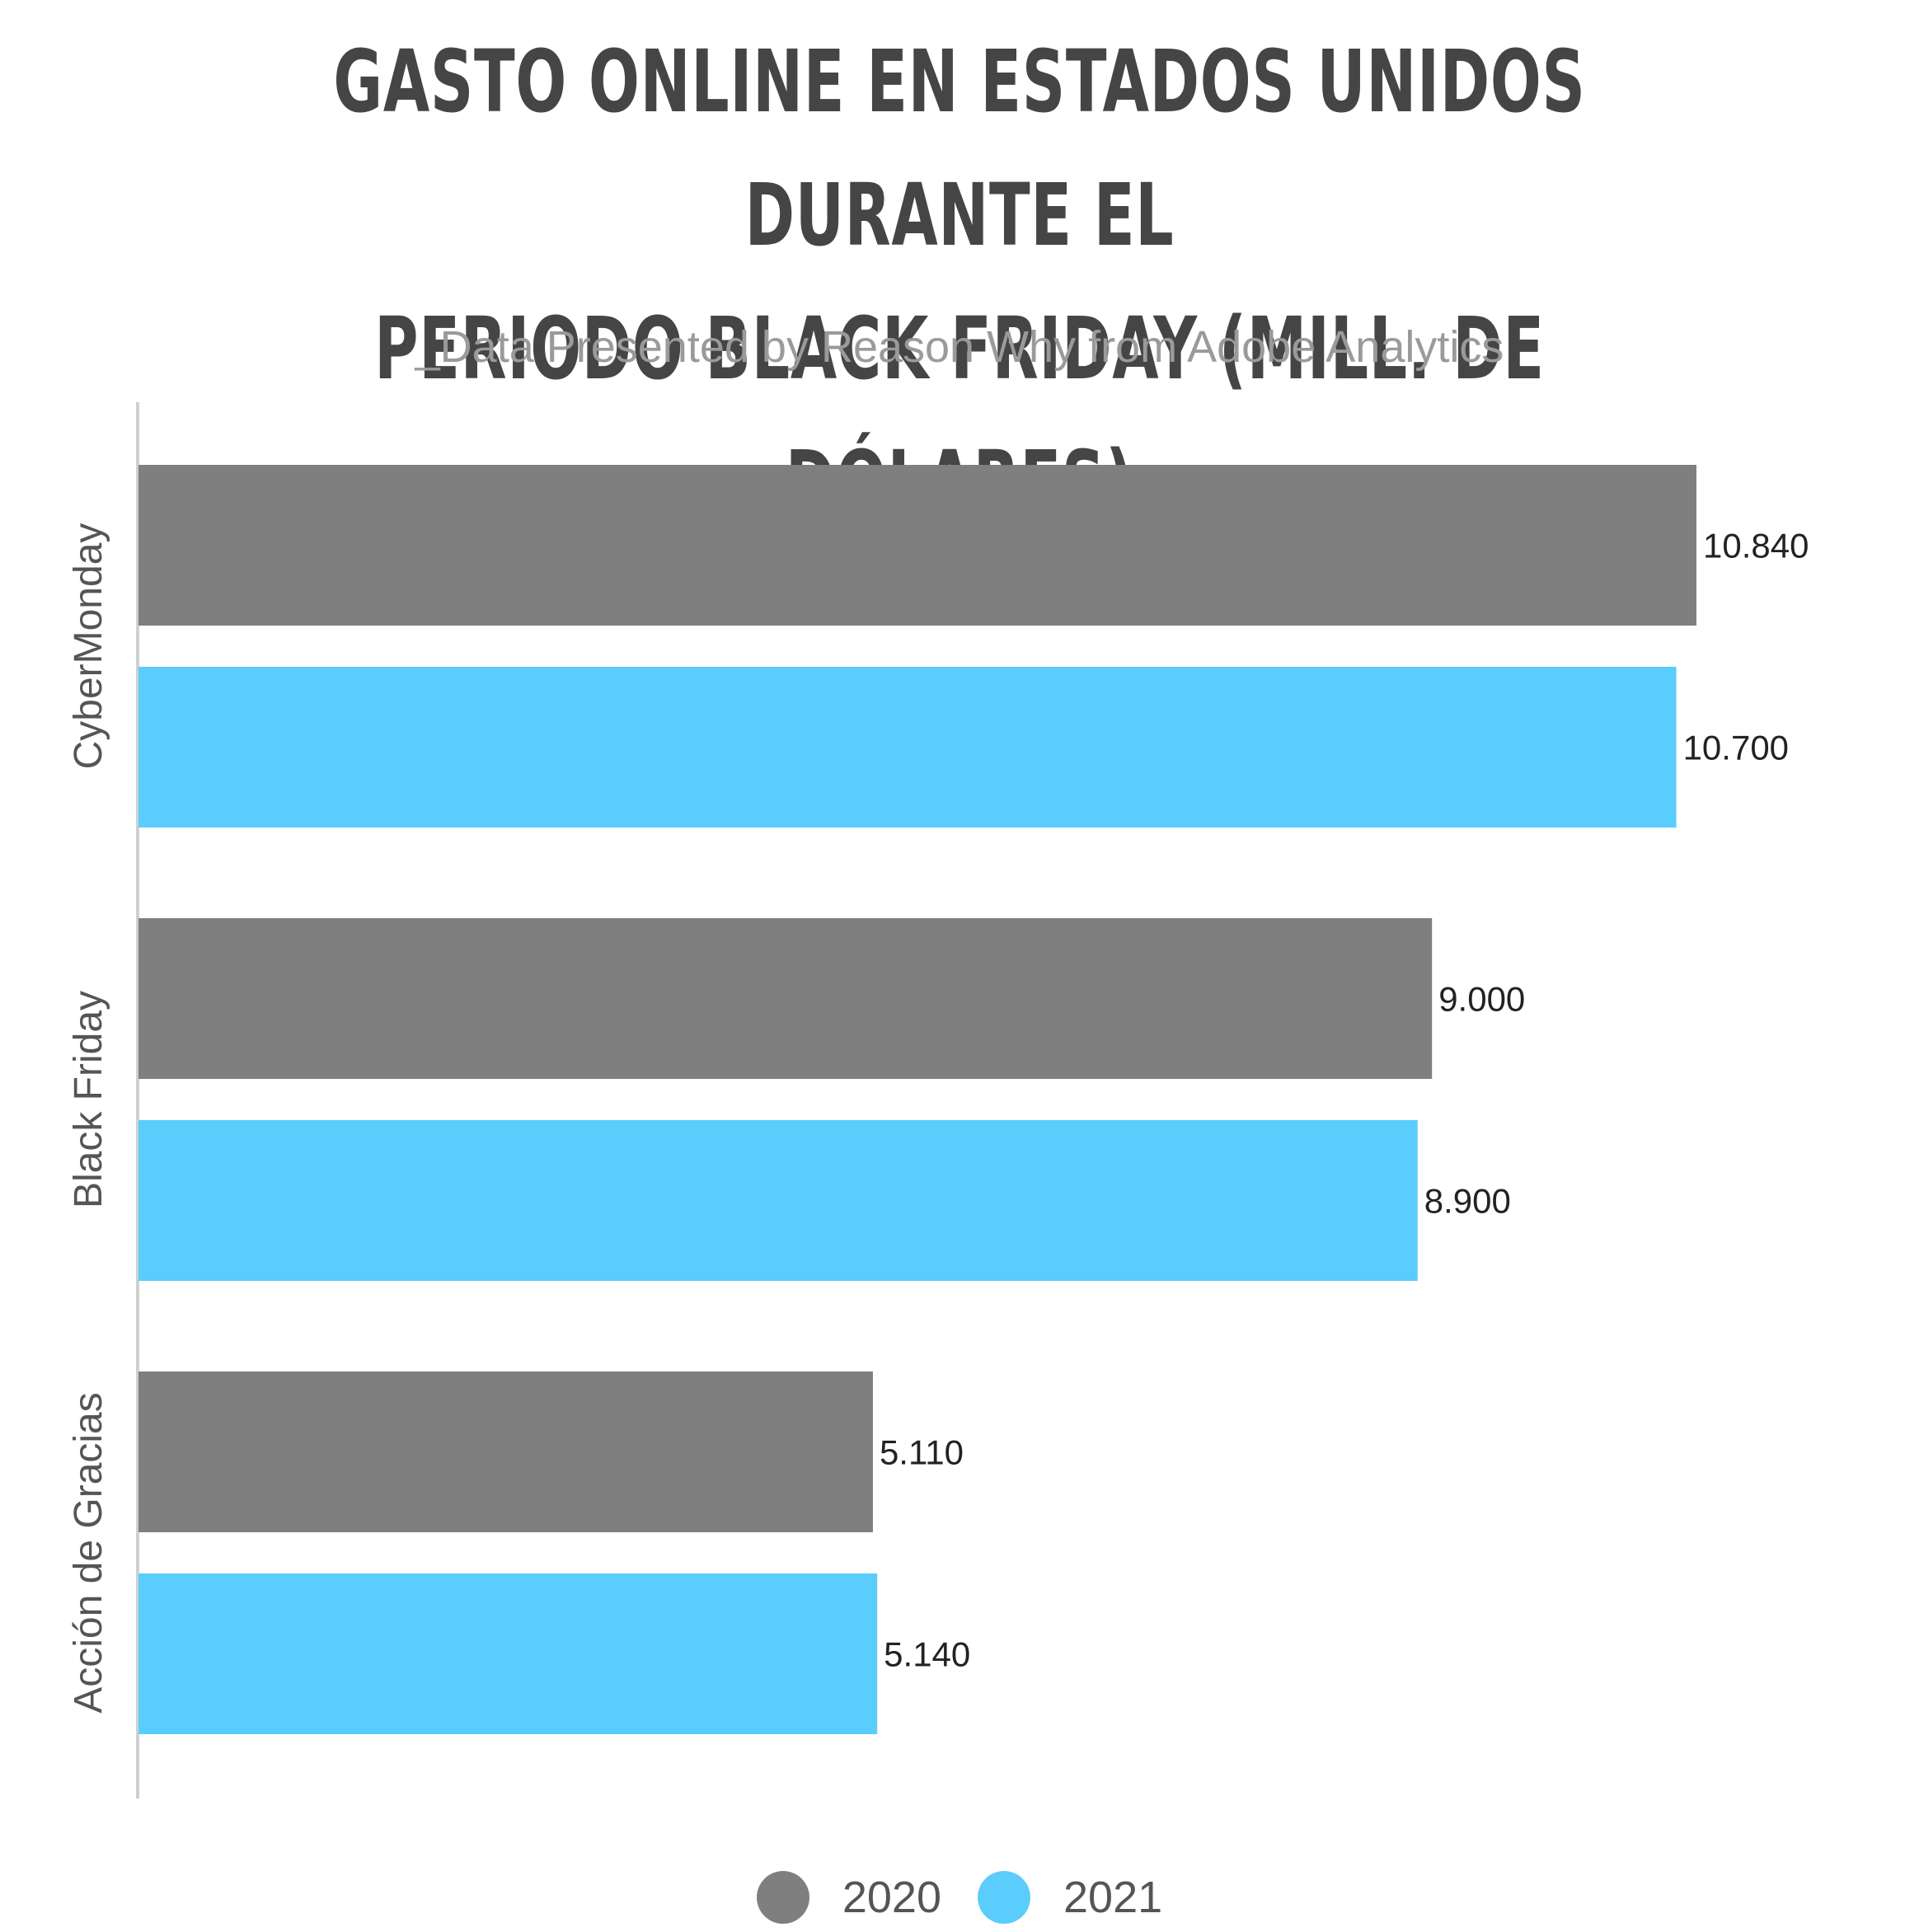 The height and width of the screenshot is (1932, 1919). Describe the element at coordinates (88, 646) in the screenshot. I see `category-label-0: CyberMonday` at that location.